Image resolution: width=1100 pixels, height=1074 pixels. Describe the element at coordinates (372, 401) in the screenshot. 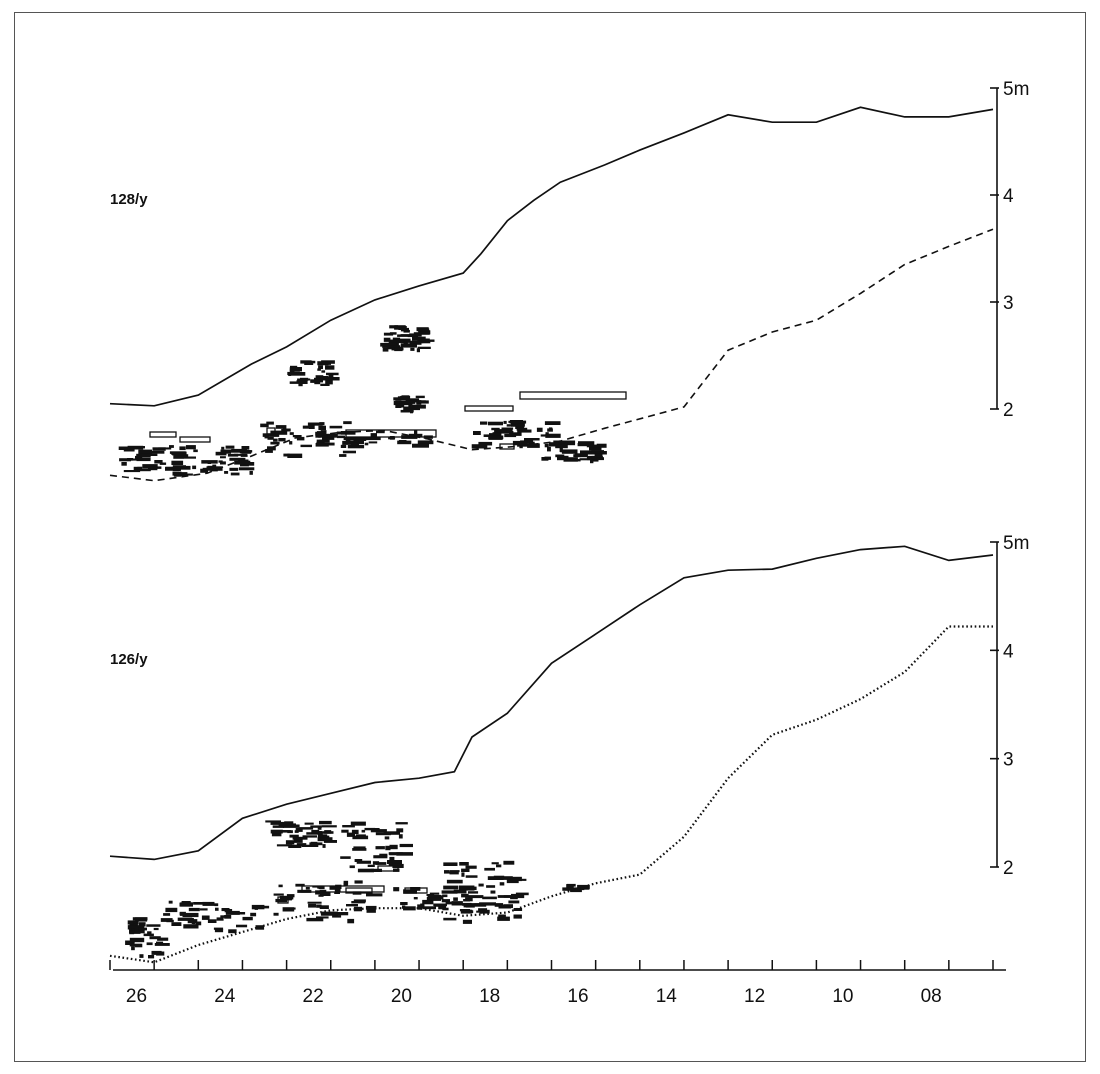

I see `finds-scatter-128y` at that location.